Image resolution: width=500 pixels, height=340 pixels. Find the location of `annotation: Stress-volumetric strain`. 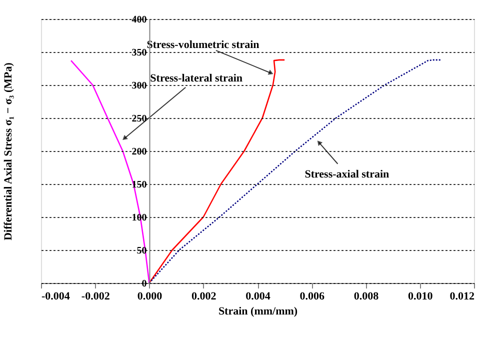

annotation: Stress-volumetric strain is located at coordinates (203, 45).